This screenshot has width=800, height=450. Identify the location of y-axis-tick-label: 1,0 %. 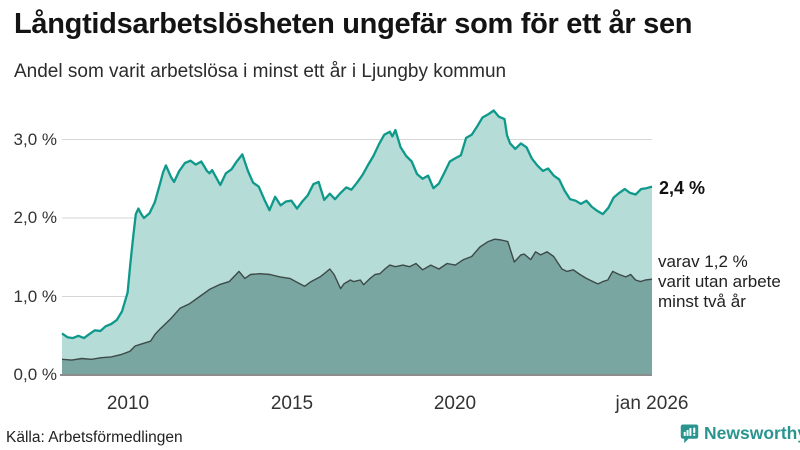
(35, 296).